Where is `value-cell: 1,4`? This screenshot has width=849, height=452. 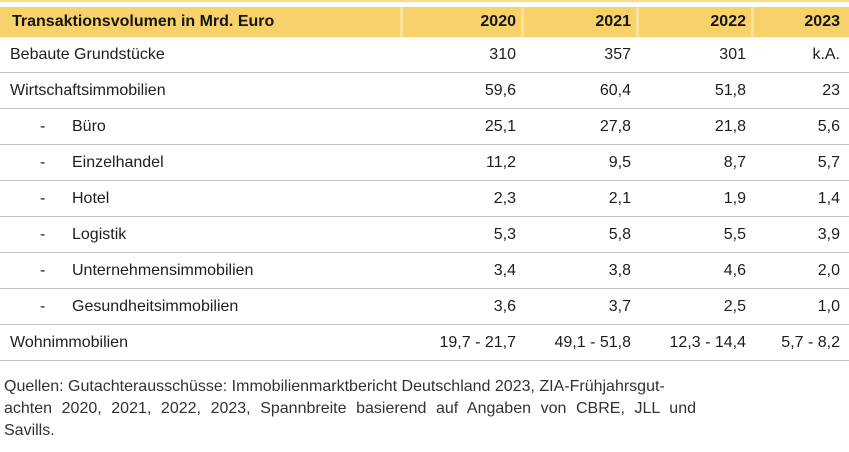
value-cell: 1,4 is located at coordinates (800, 199).